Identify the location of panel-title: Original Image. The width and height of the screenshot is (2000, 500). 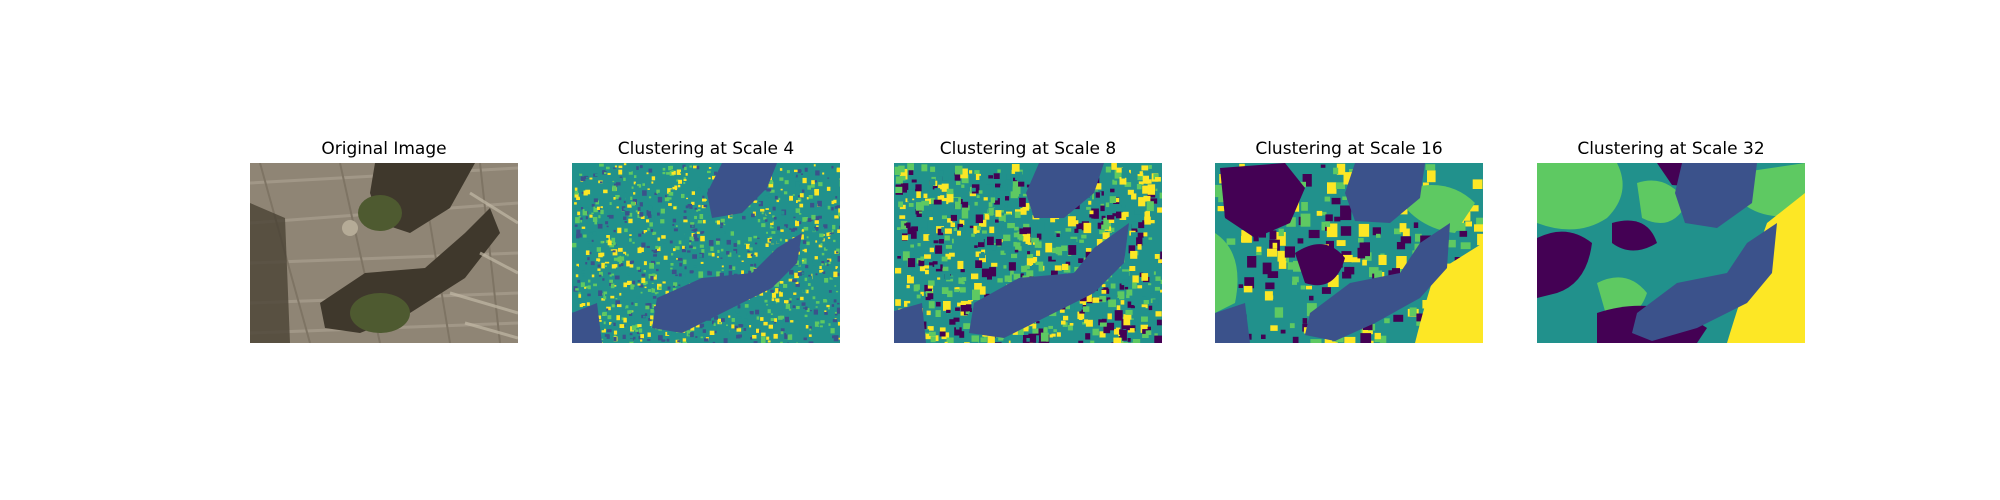
(384, 149).